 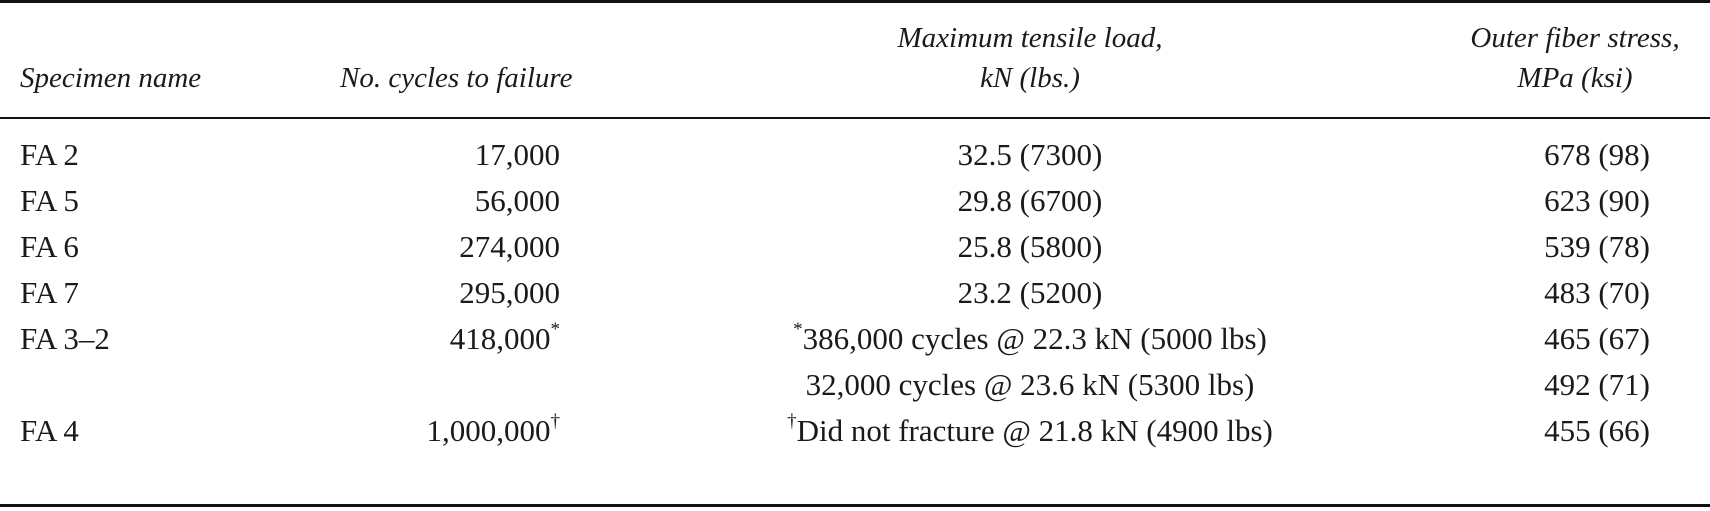 I want to click on load-cell: *386,000 cycles @ 22.3 kN (5000 lbs), so click(x=1030, y=339).